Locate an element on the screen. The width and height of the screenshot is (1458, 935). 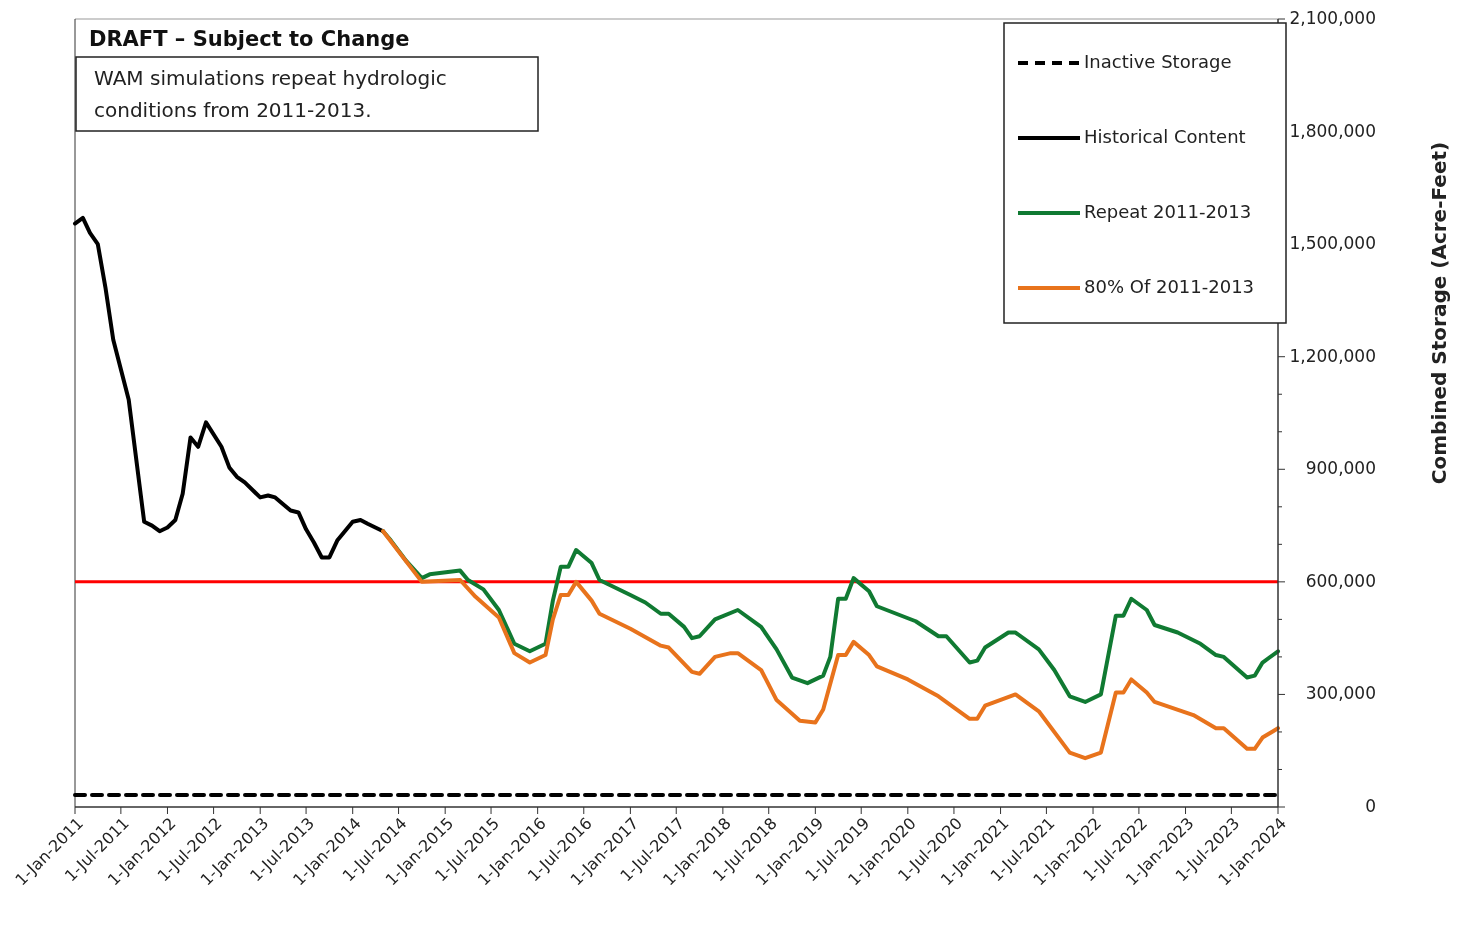
chart-title: DRAFT – Subject to Change is located at coordinates (249, 39).